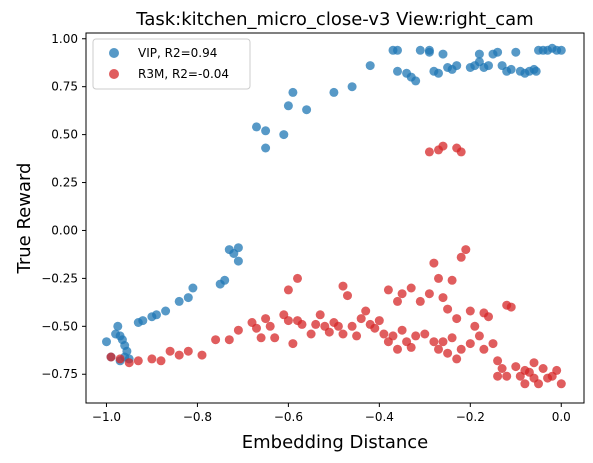 The width and height of the screenshot is (593, 463). Describe the element at coordinates (171, 64) in the screenshot. I see `legend-box` at that location.